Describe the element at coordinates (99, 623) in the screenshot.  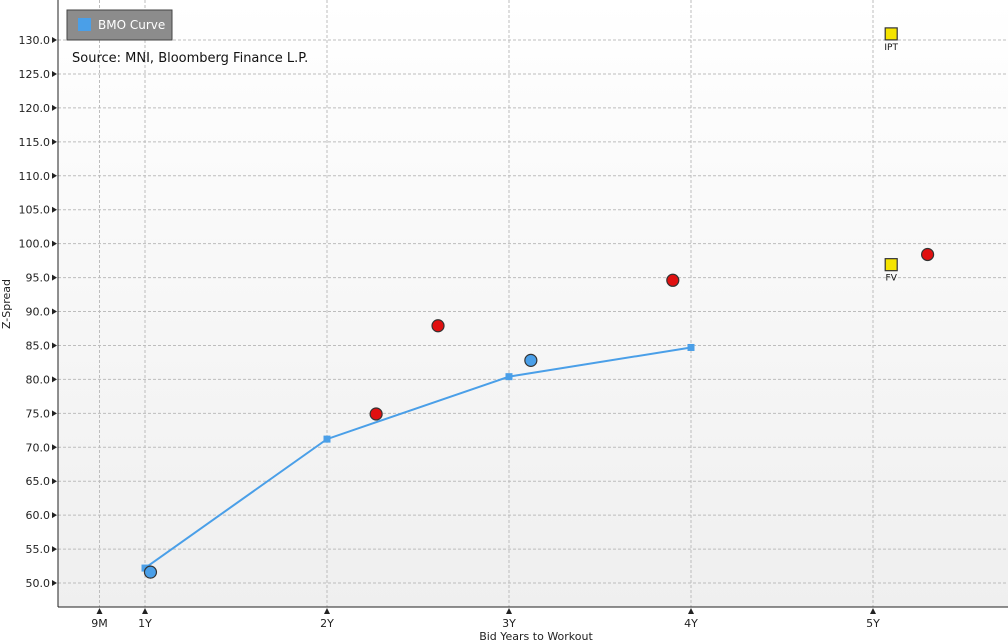
I see `x-tick-label: 9M` at that location.